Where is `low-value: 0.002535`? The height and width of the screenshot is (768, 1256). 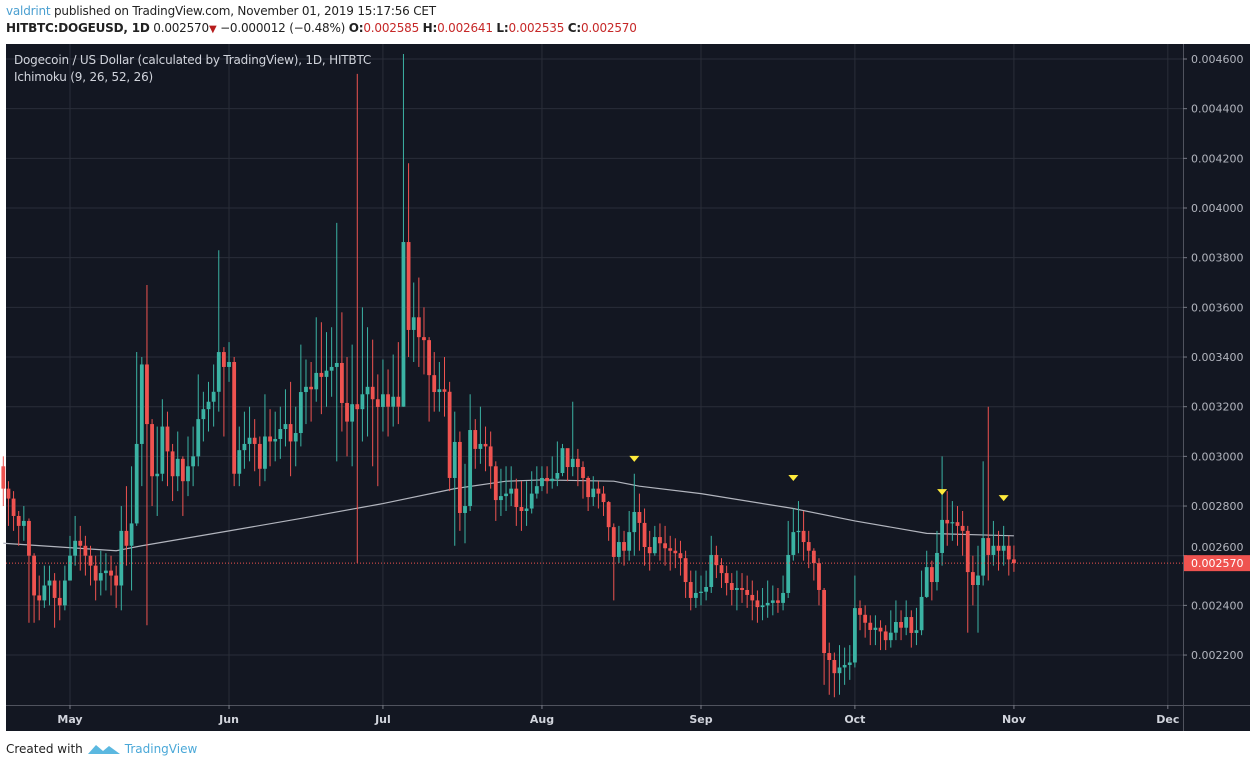
low-value: 0.002535 is located at coordinates (536, 28).